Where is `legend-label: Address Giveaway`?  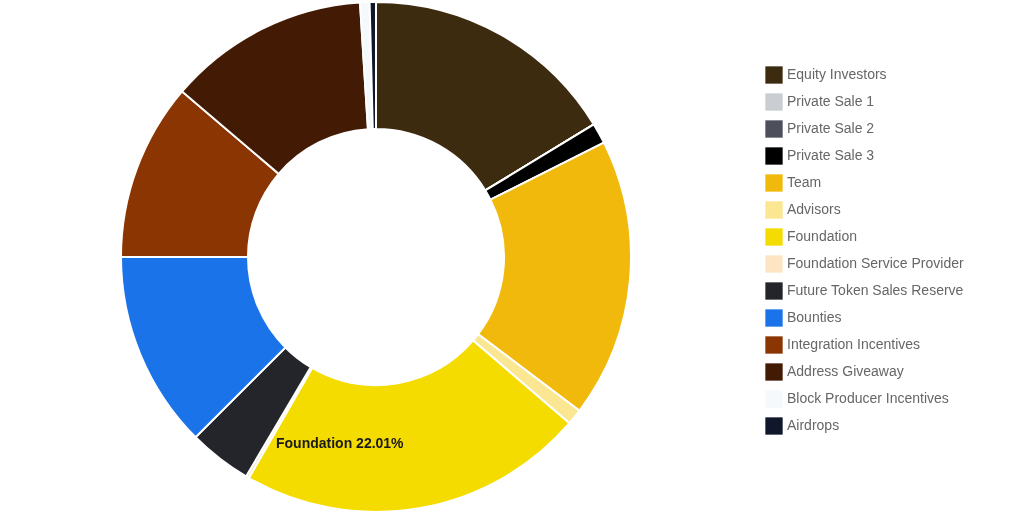 legend-label: Address Giveaway is located at coordinates (845, 371).